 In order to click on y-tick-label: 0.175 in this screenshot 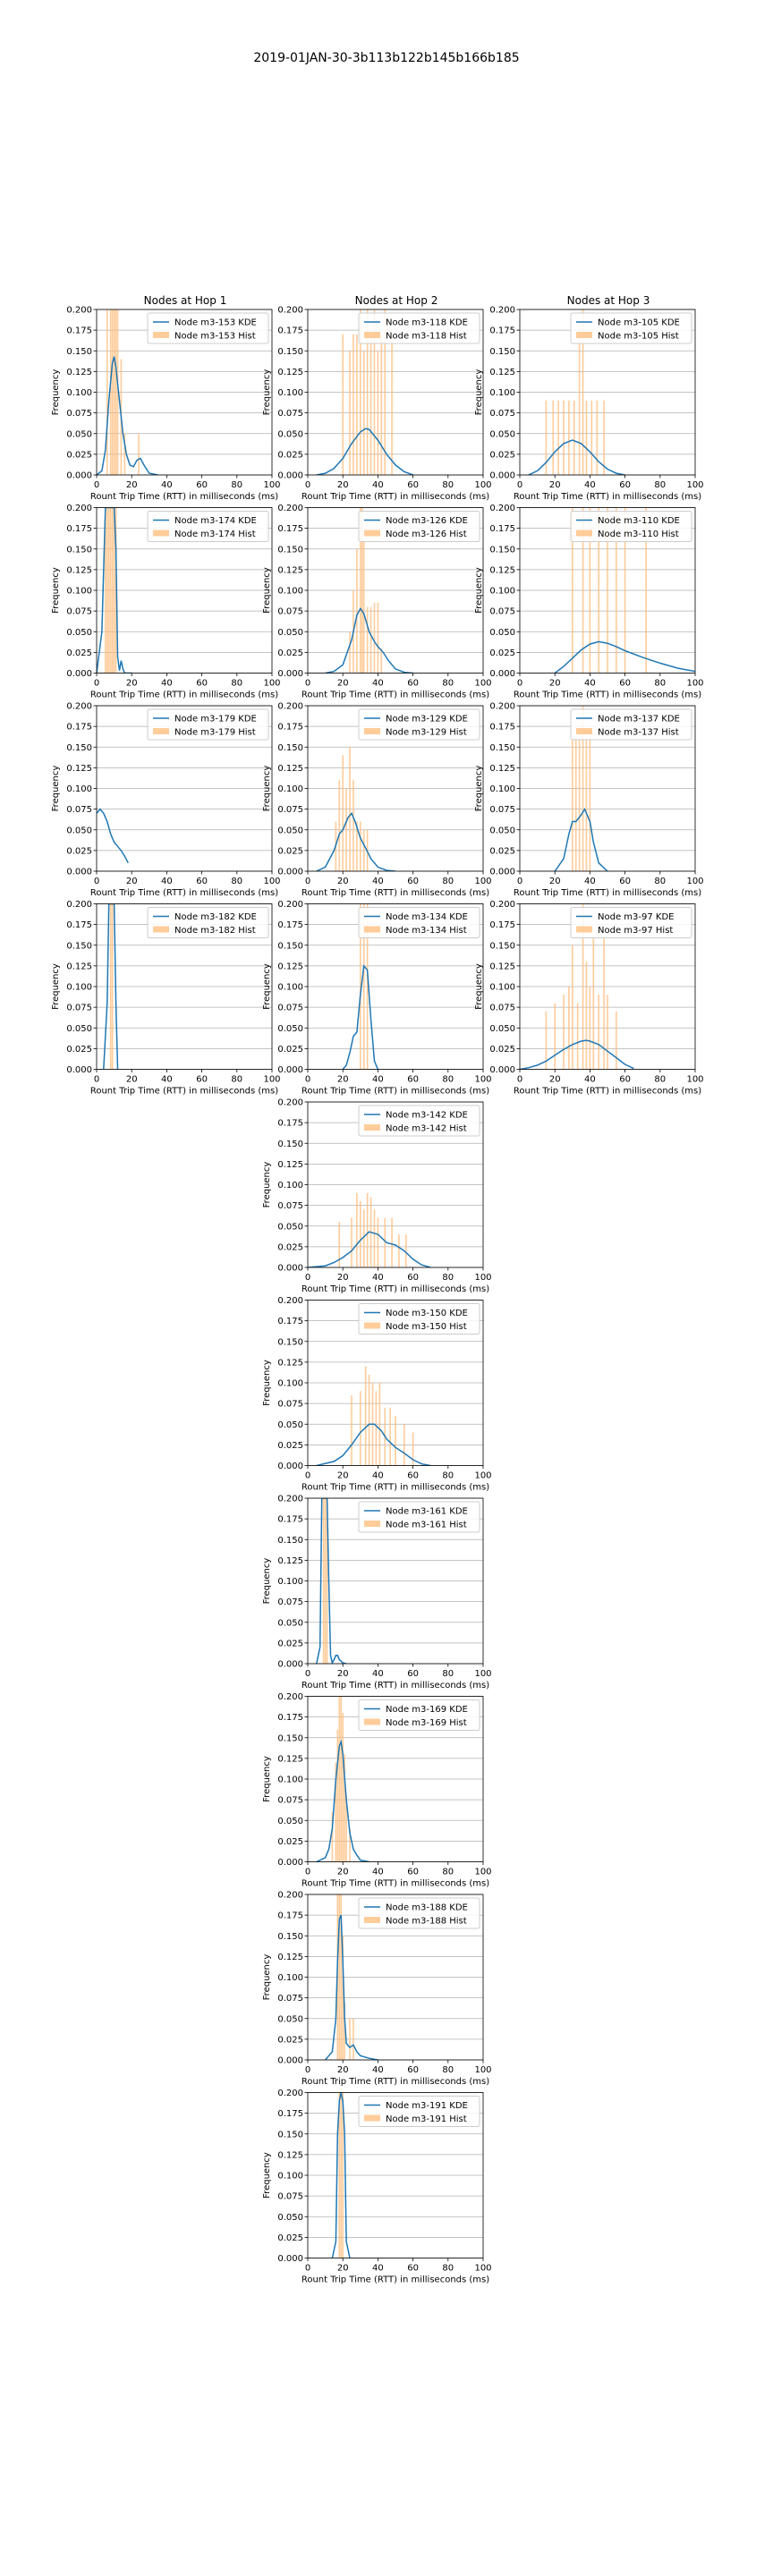, I will do `click(290, 1520)`.